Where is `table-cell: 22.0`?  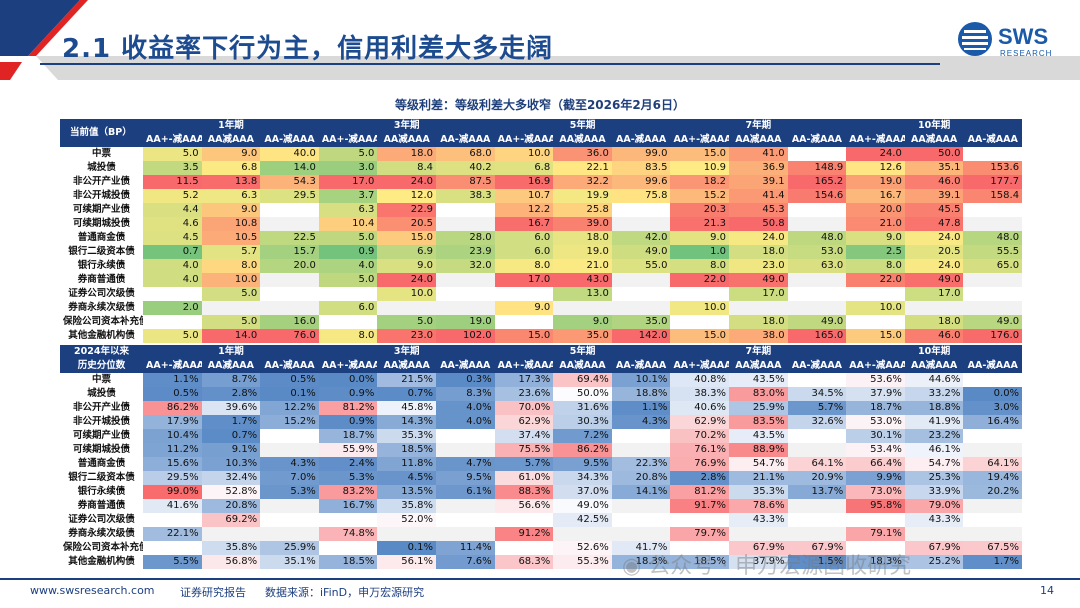 table-cell: 22.0 is located at coordinates (875, 280).